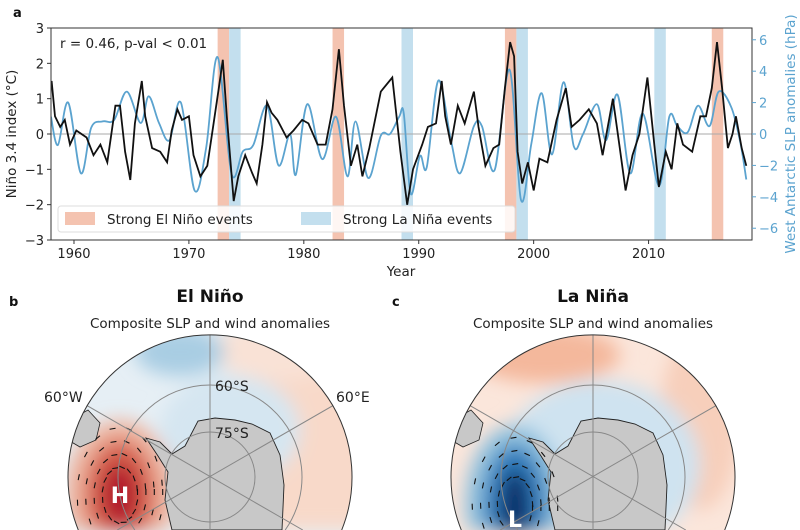 This screenshot has height=530, width=800. What do you see at coordinates (353, 398) in the screenshot?
I see `label-60e: 60°E` at bounding box center [353, 398].